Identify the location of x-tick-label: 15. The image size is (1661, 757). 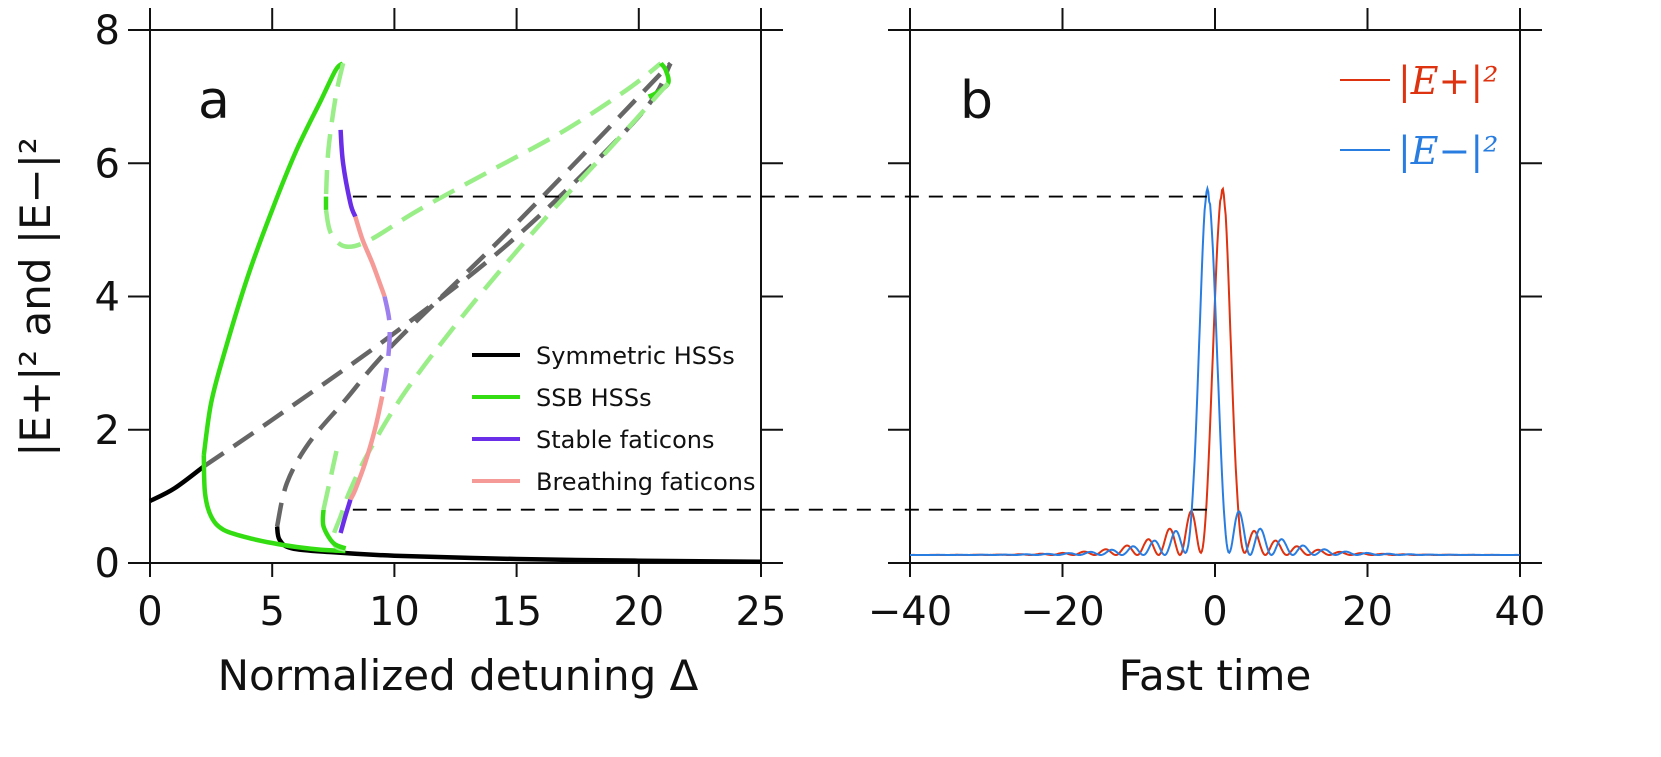
(516, 612).